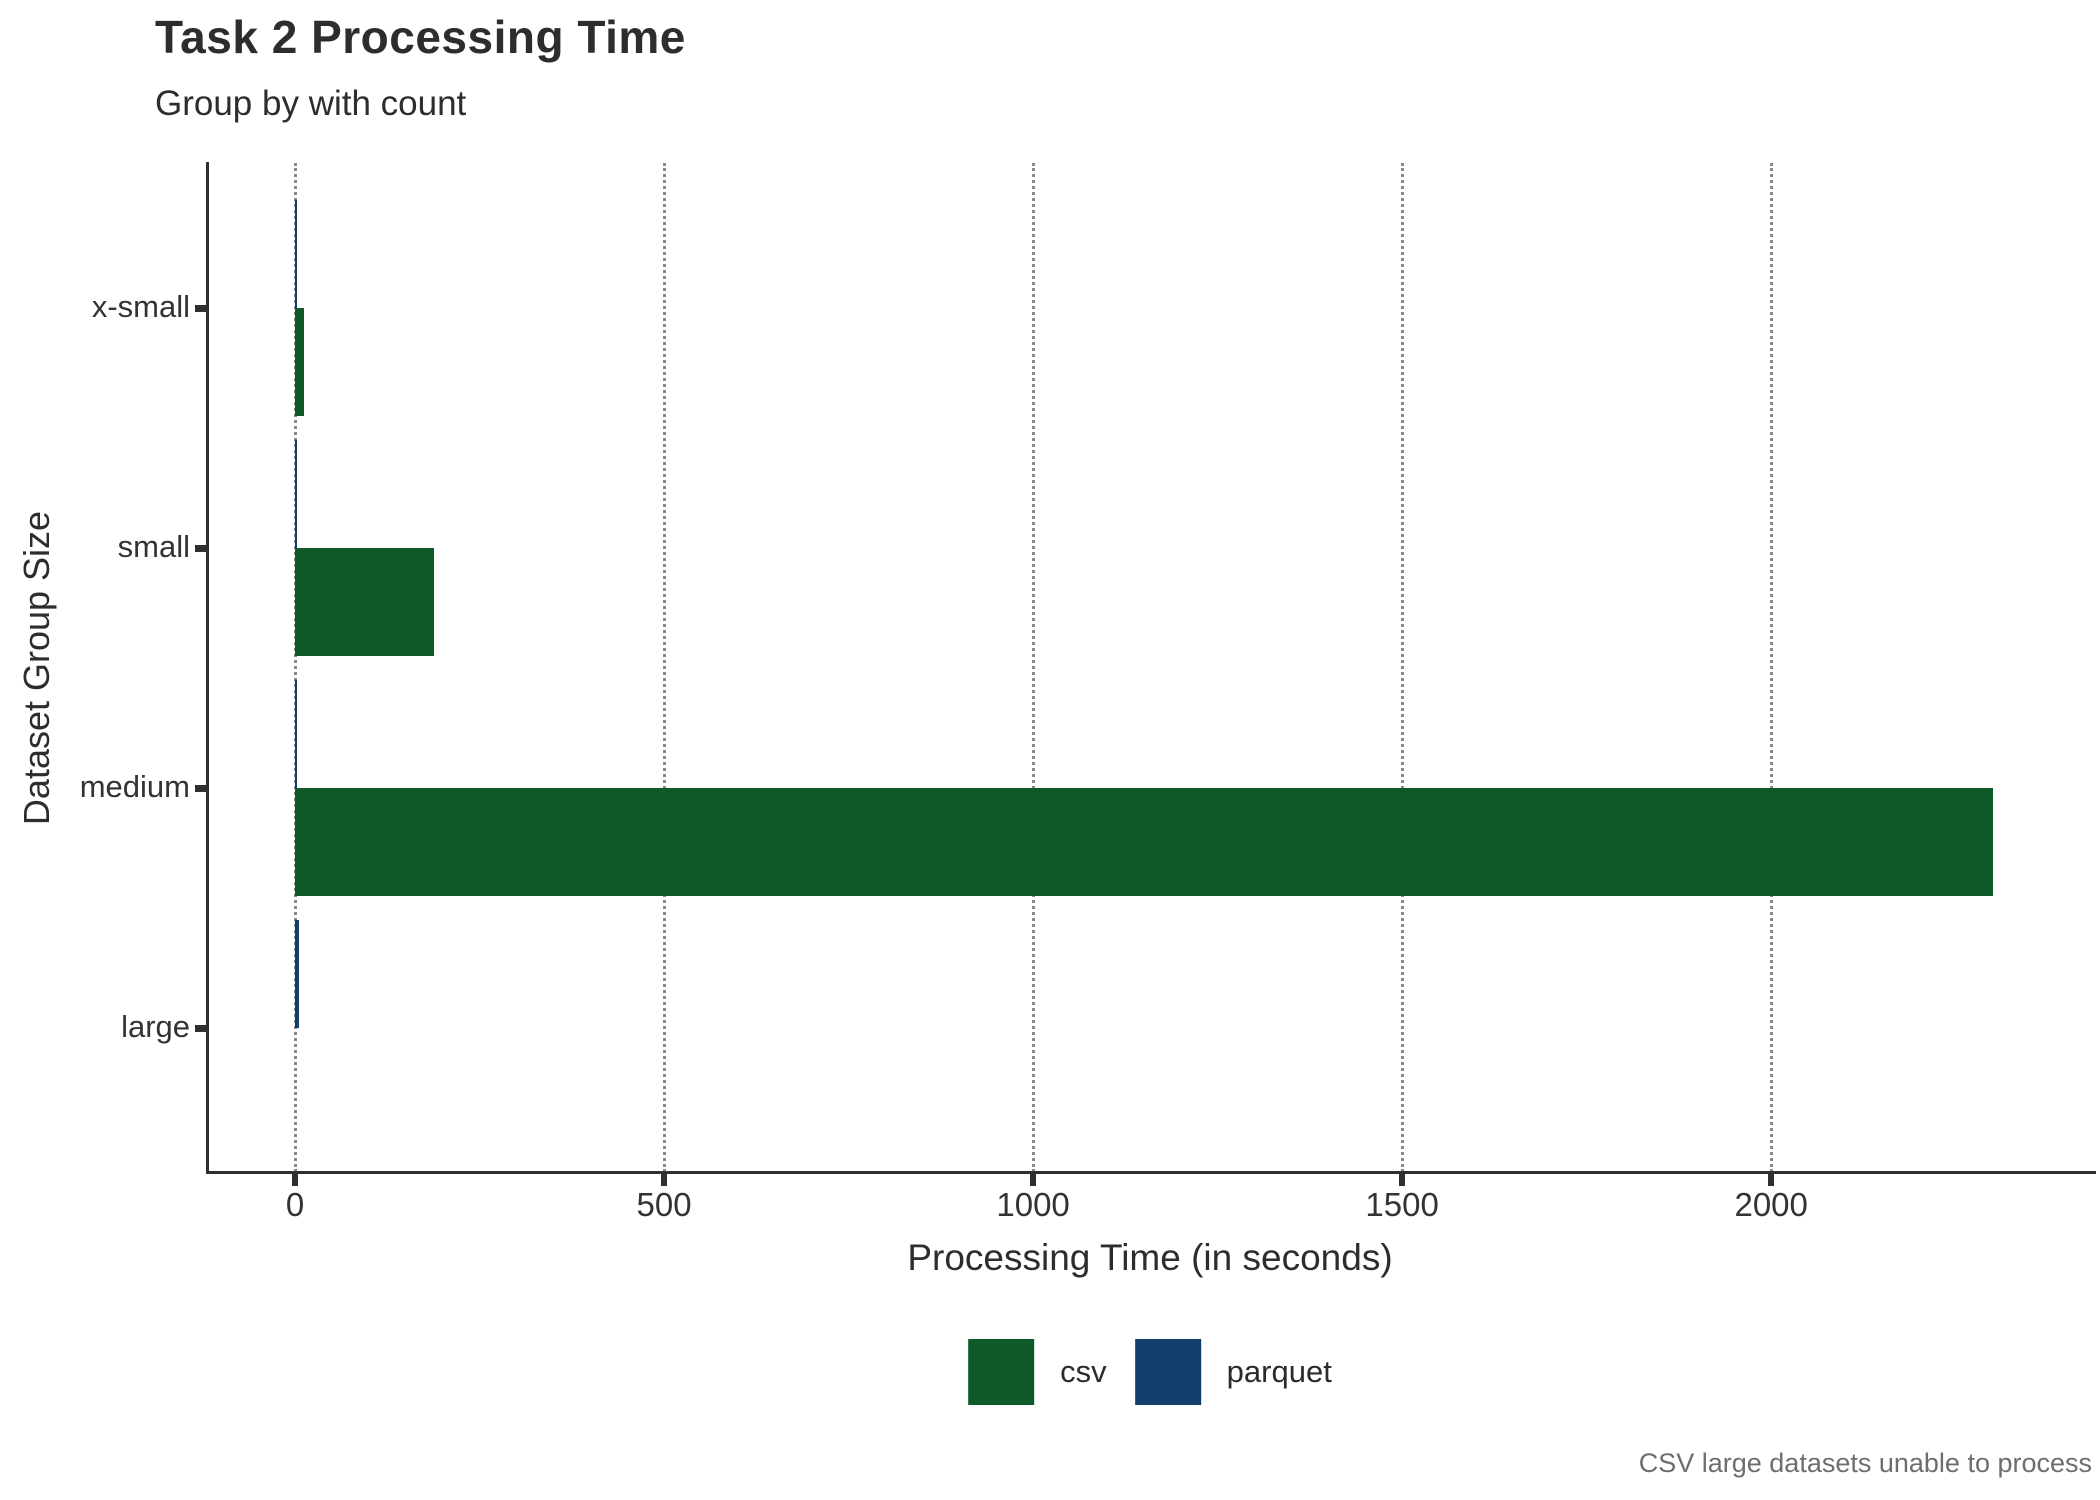  I want to click on x-tick-label-0: 0, so click(295, 1204).